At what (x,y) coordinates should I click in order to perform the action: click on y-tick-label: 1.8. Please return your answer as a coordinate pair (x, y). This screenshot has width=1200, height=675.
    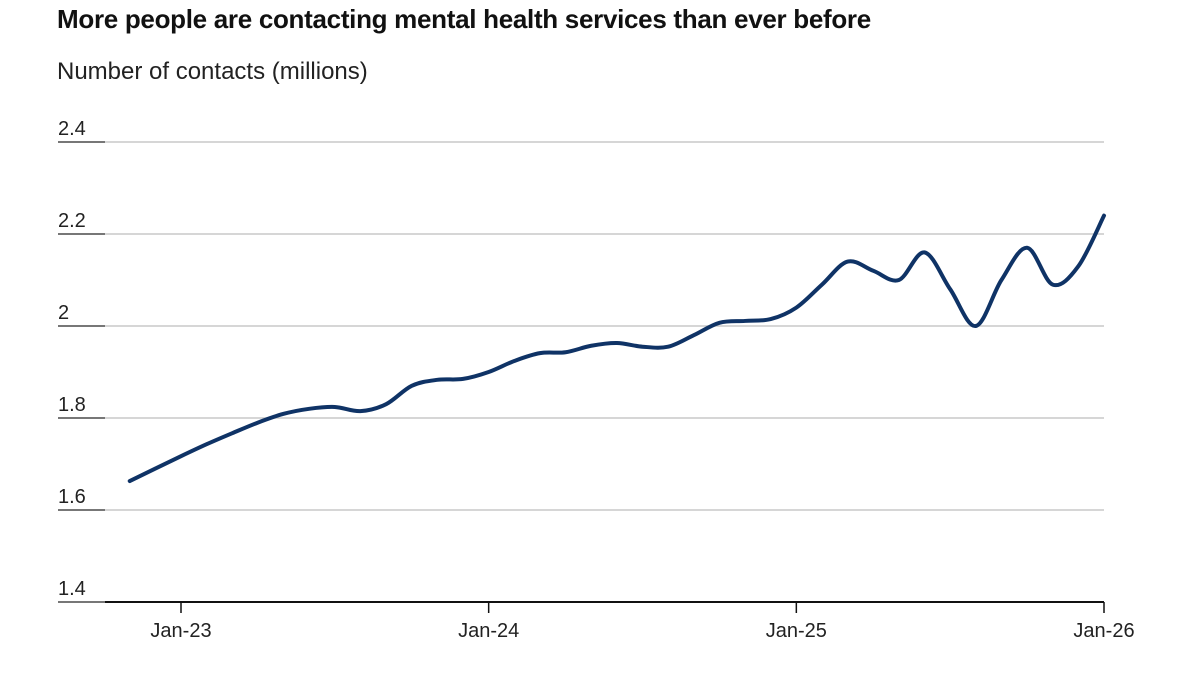
    Looking at the image, I should click on (72, 405).